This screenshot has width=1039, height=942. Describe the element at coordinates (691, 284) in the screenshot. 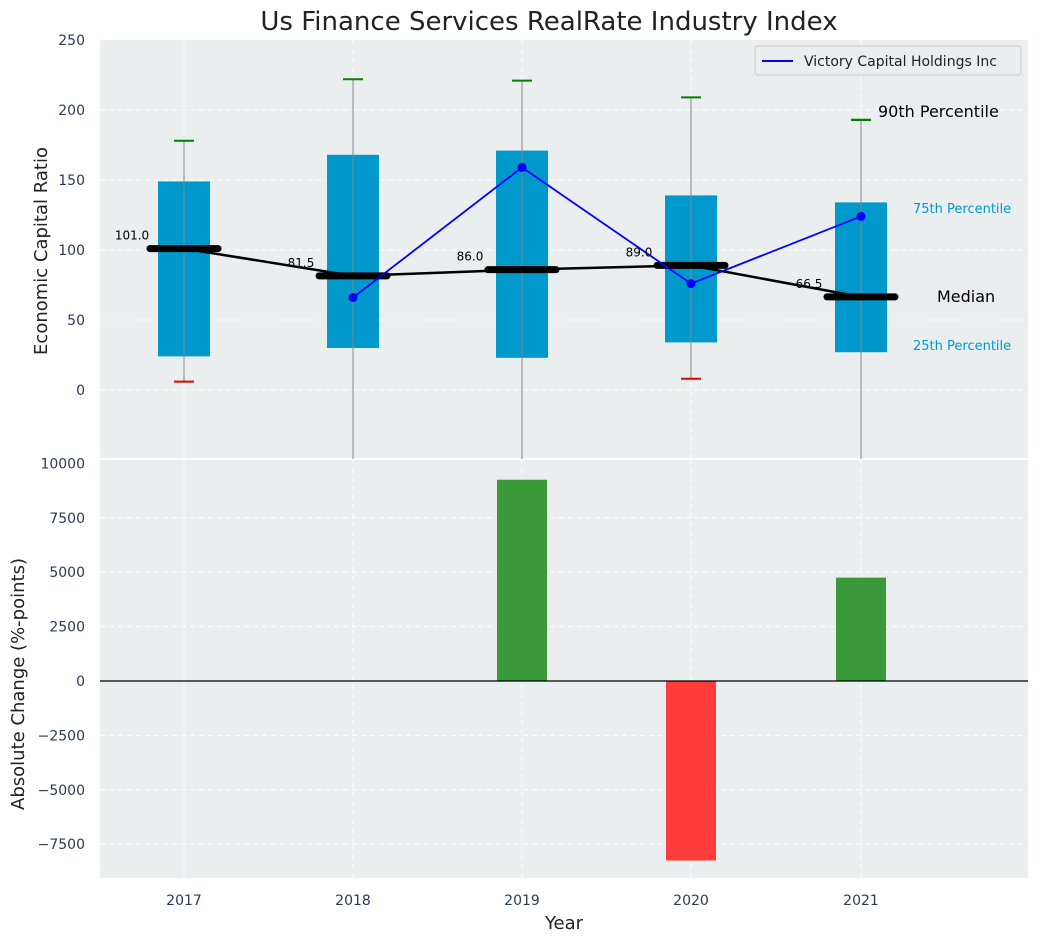

I see `company-point-2020` at that location.